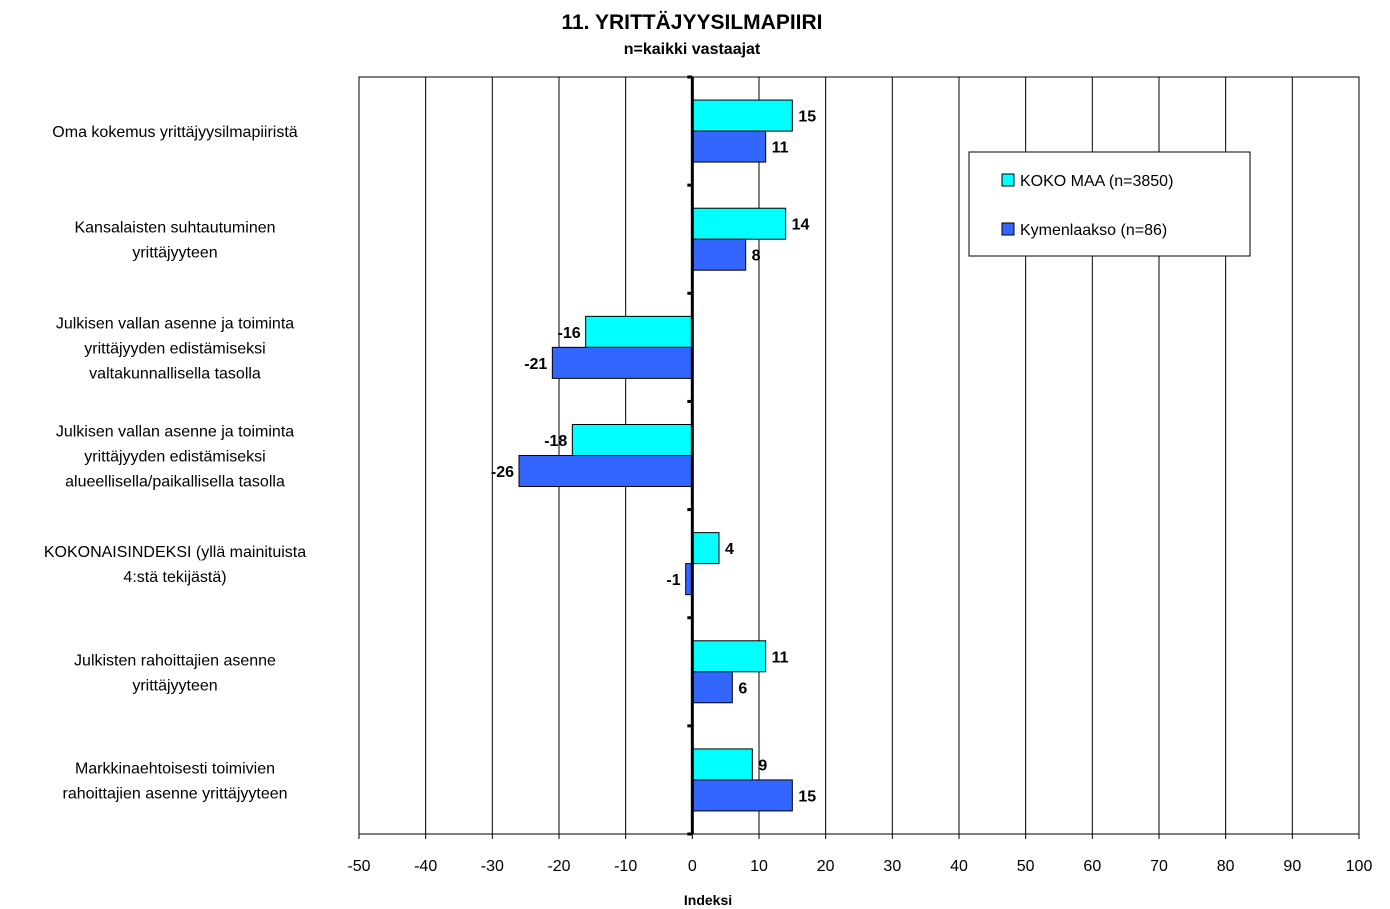 This screenshot has width=1390, height=909. Describe the element at coordinates (826, 866) in the screenshot. I see `x-tick-label: 20` at that location.